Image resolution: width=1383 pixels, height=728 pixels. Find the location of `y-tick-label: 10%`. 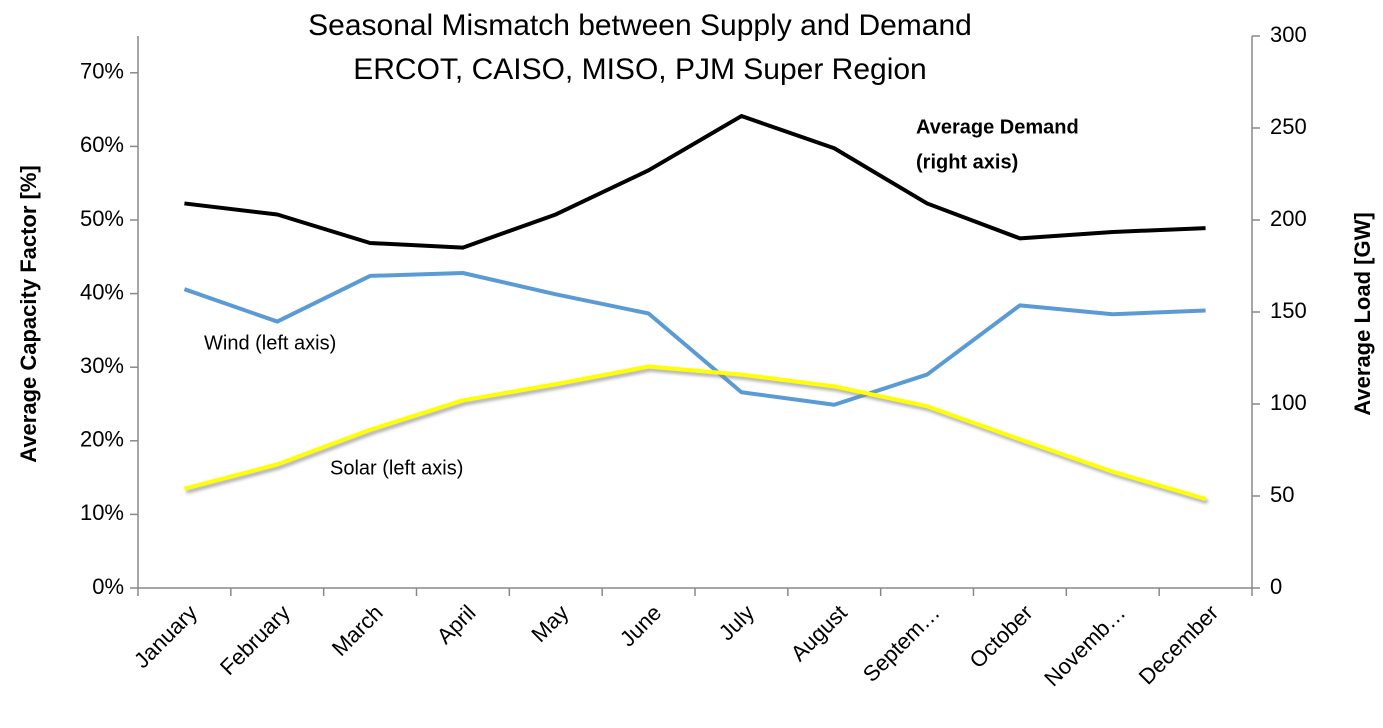

y-tick-label: 10% is located at coordinates (102, 512).